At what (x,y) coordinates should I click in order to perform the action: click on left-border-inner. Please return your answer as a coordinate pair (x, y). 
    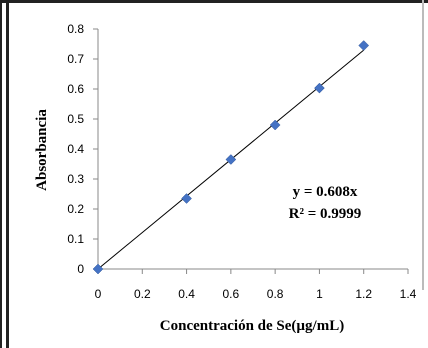
    Looking at the image, I should click on (7, 174).